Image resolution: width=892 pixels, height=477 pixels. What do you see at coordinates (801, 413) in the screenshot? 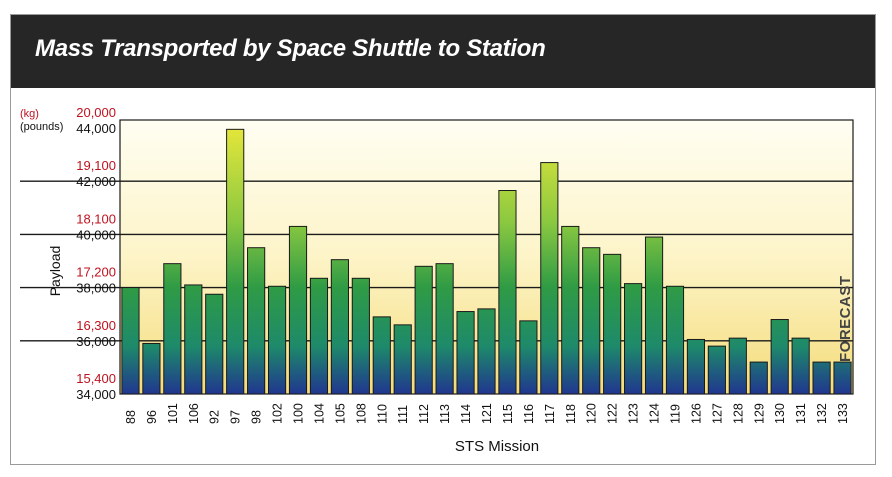
I see `x-tick-label: 131` at bounding box center [801, 413].